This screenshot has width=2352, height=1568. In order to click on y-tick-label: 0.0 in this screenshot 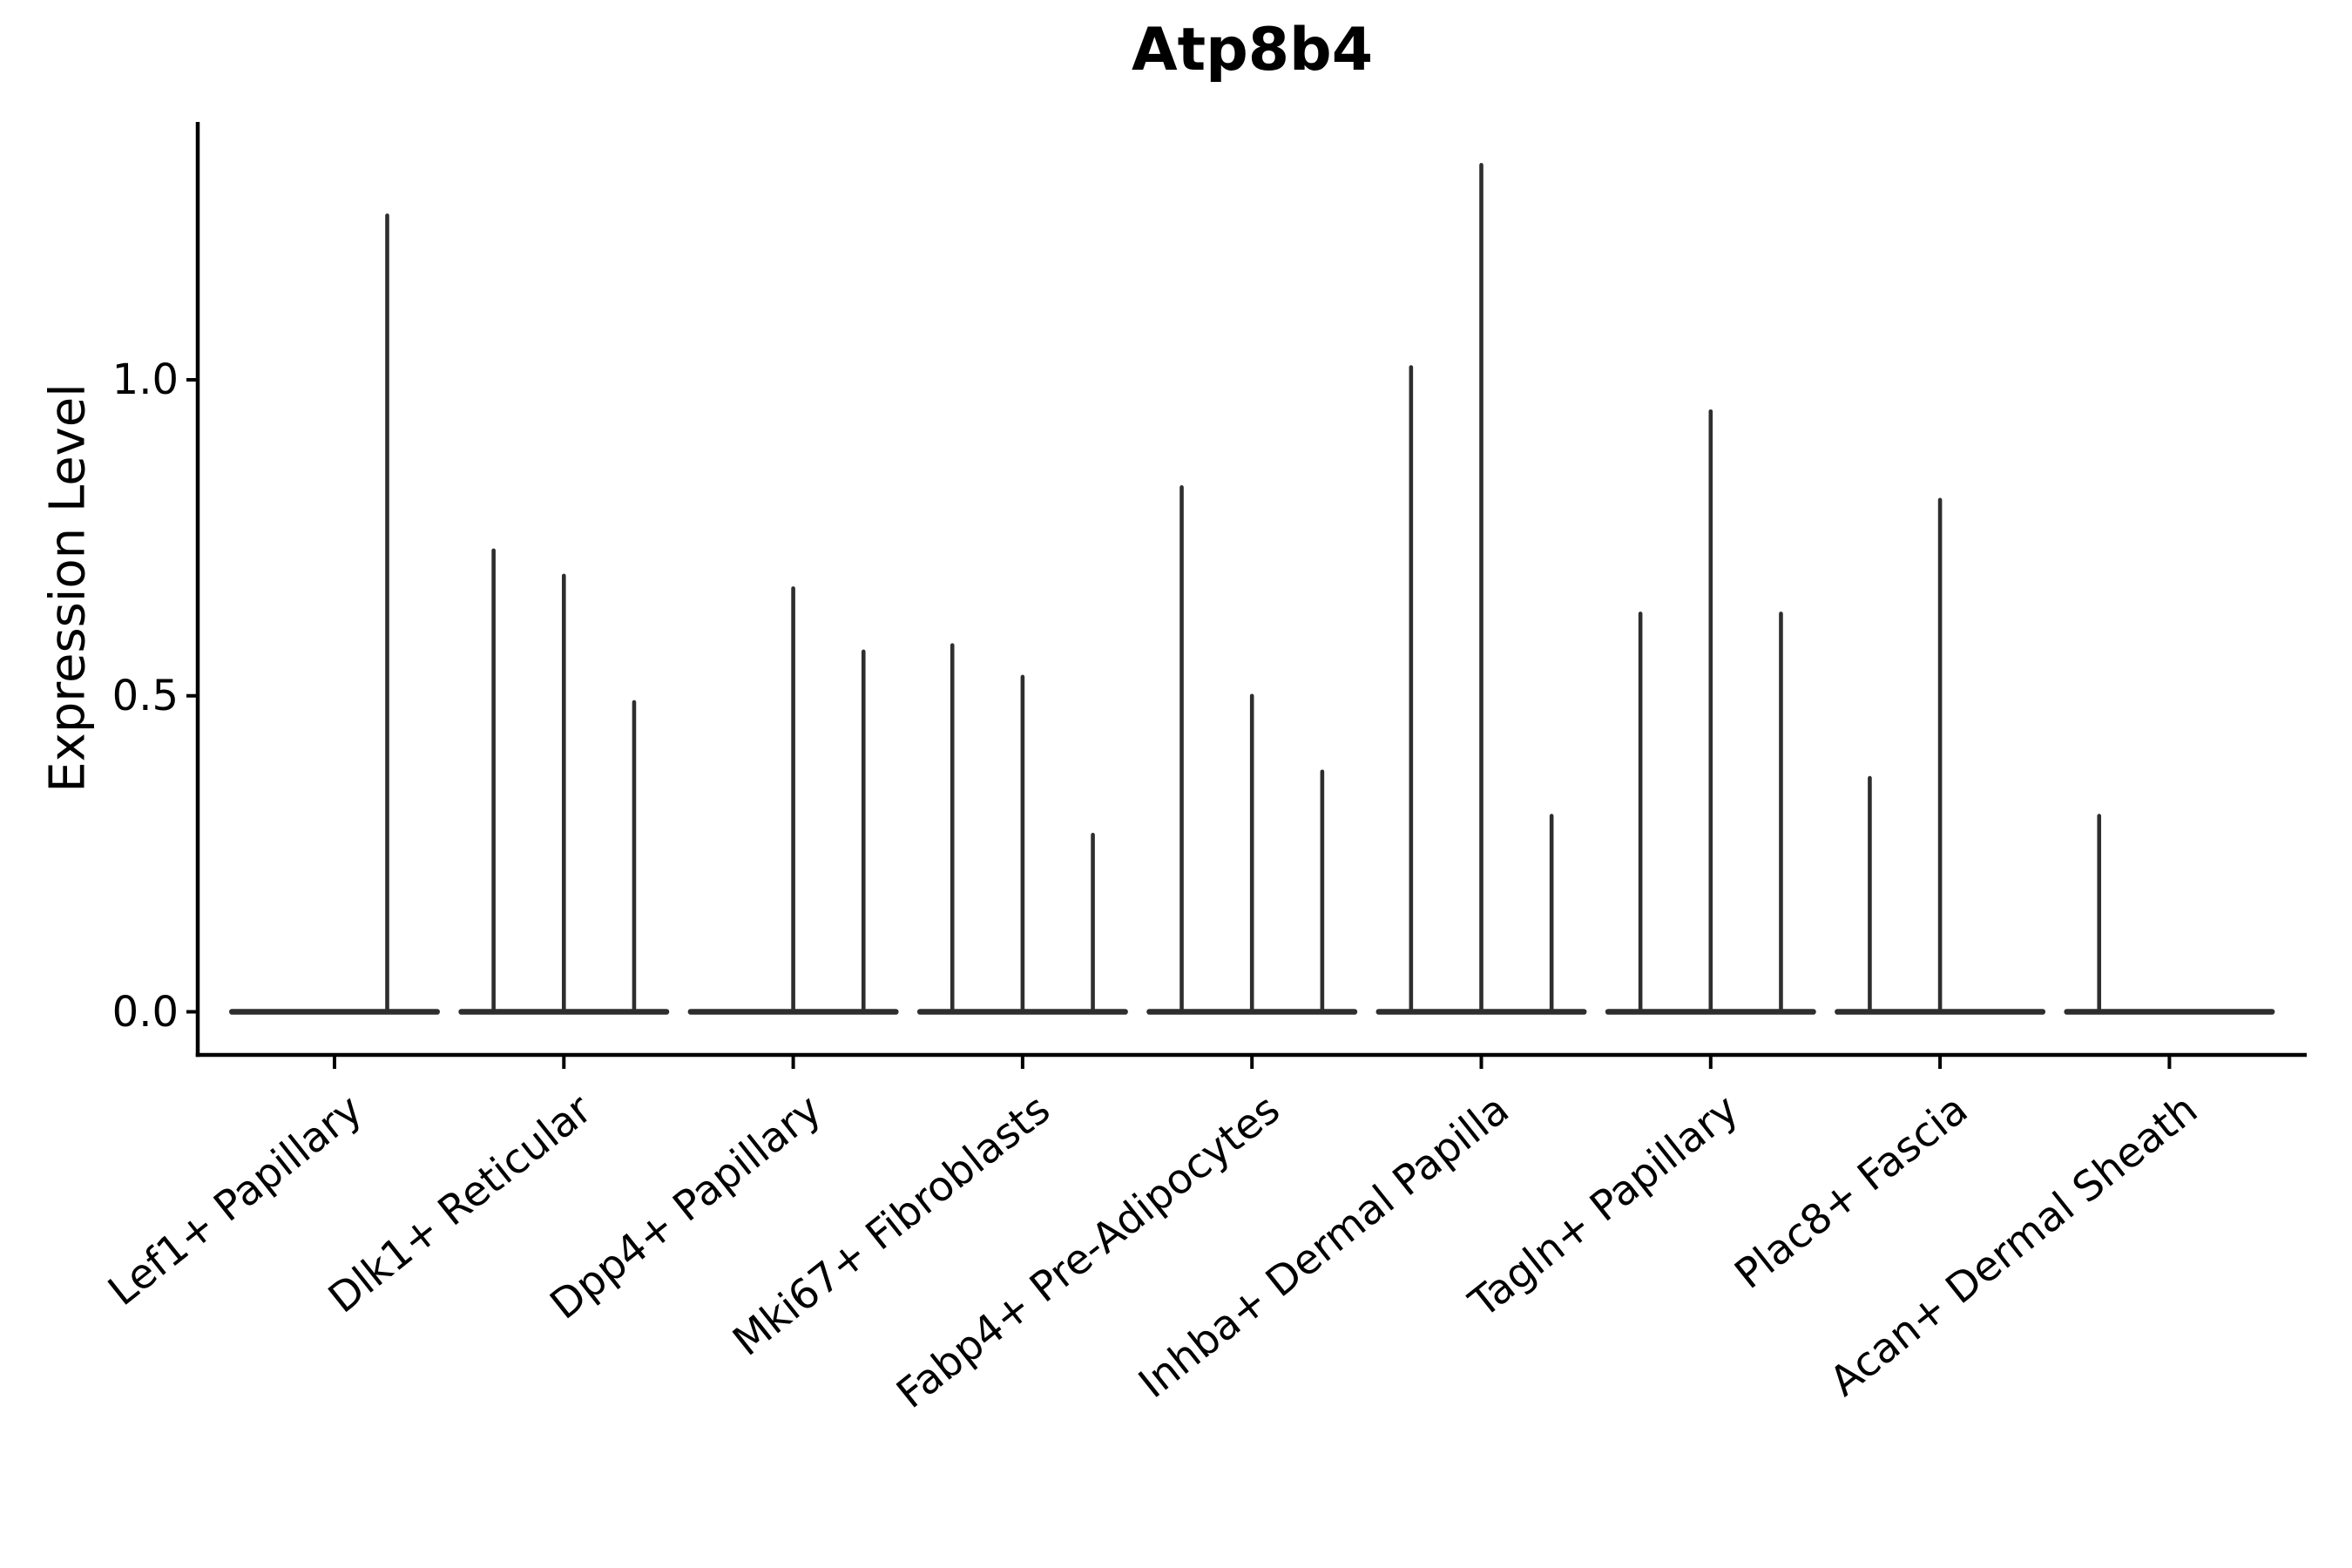, I will do `click(145, 1012)`.